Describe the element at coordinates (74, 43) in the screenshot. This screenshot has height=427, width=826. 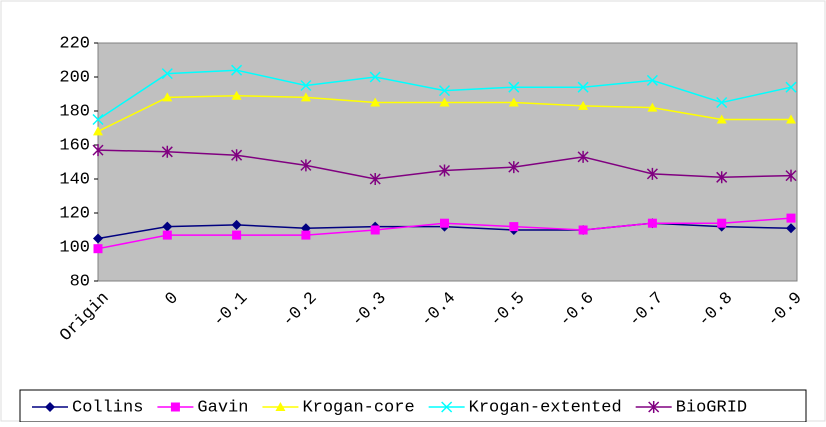
I see `y-tick-label: 220` at that location.